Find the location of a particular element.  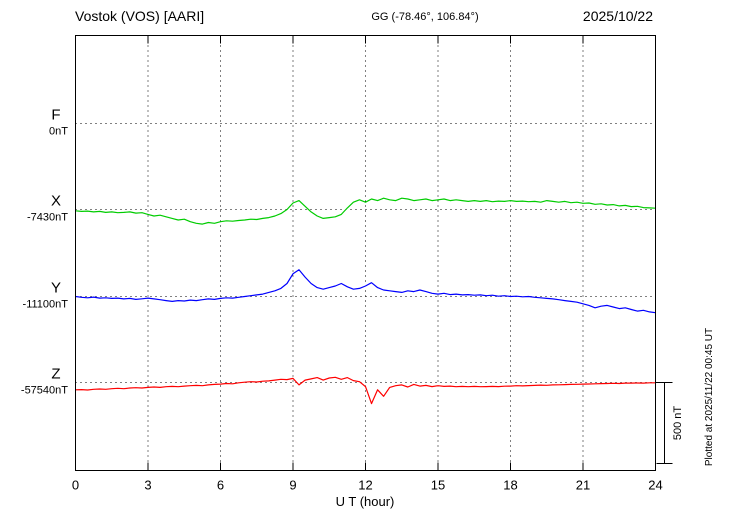

x-tick-label: 12 is located at coordinates (365, 485).